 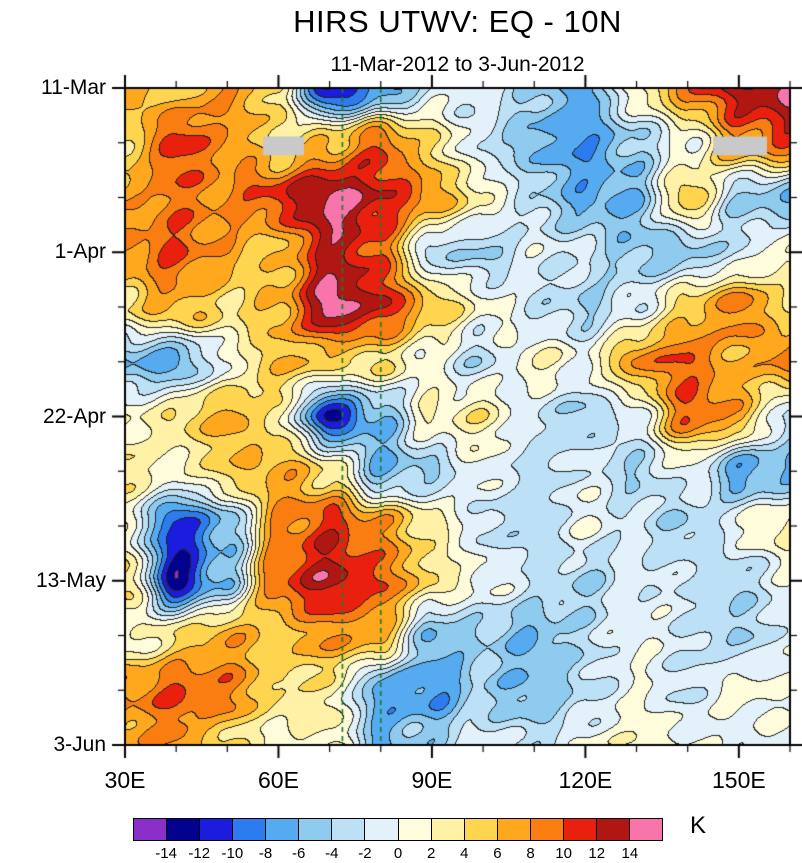 I want to click on y-axis-tick-label: 22-Apr, so click(x=74, y=416).